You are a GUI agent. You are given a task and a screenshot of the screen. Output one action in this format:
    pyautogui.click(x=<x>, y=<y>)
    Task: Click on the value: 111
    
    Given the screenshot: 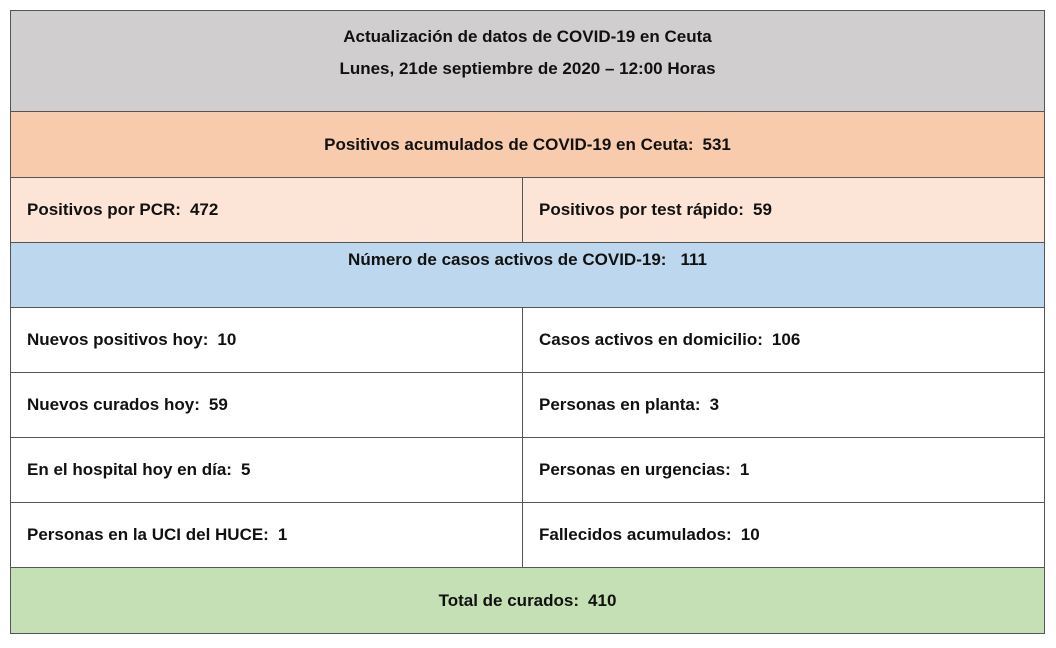 What is the action you would take?
    pyautogui.click(x=693, y=259)
    